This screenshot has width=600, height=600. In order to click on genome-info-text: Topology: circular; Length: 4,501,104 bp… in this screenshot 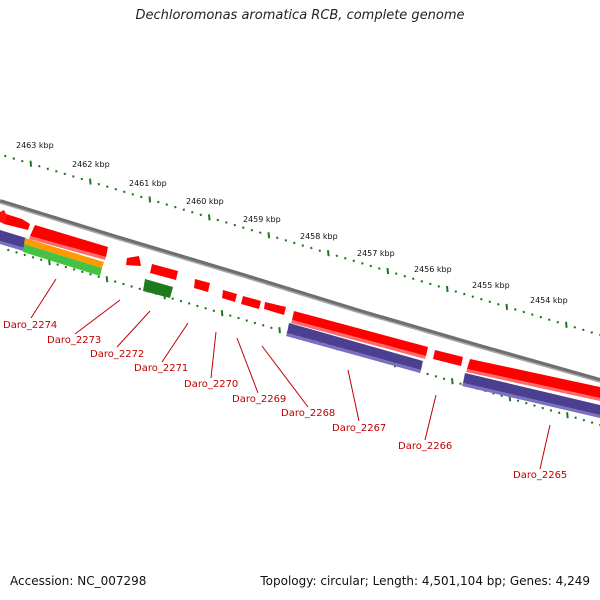, I will do `click(425, 581)`.